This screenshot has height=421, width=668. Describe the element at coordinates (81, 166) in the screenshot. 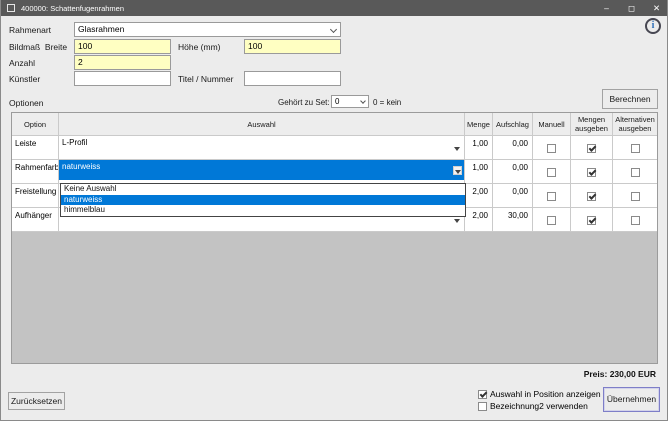

I see `auswahl-value: naturweiss` at that location.